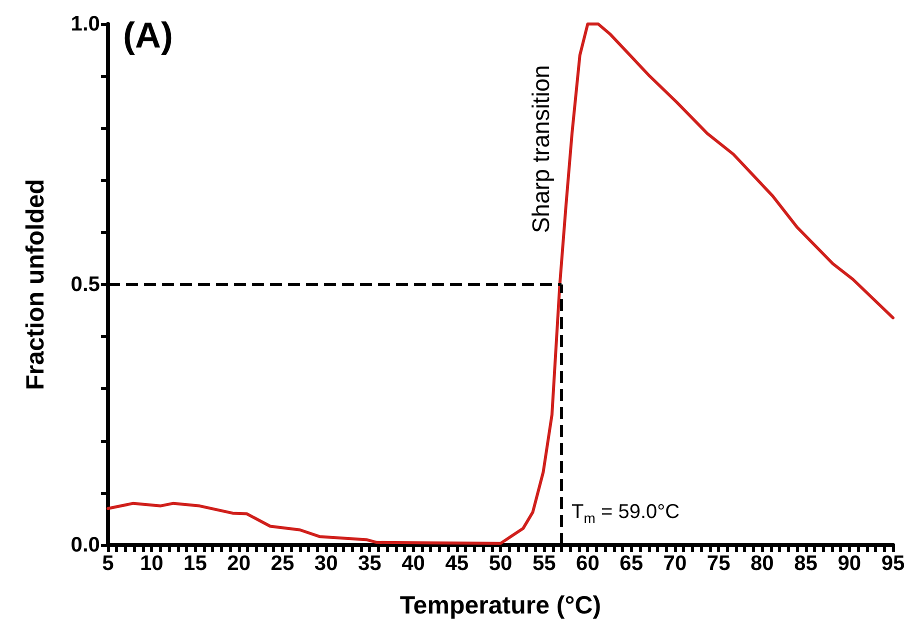 This screenshot has height=637, width=914. What do you see at coordinates (413, 563) in the screenshot?
I see `x-tick-label: 40` at bounding box center [413, 563].